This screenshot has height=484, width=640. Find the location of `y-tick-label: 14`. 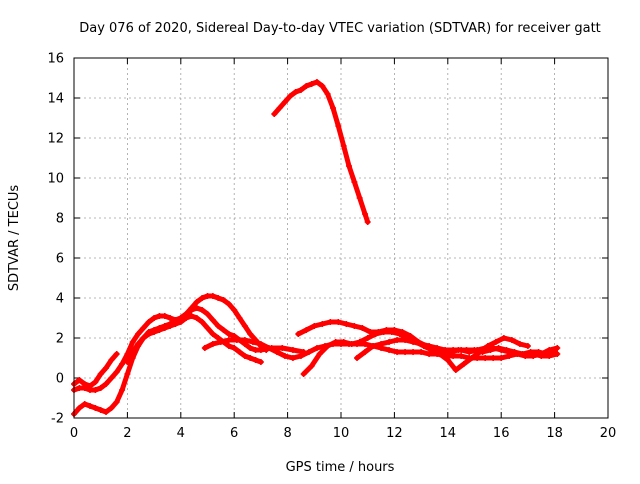

y-tick-label: 14 is located at coordinates (55, 99).